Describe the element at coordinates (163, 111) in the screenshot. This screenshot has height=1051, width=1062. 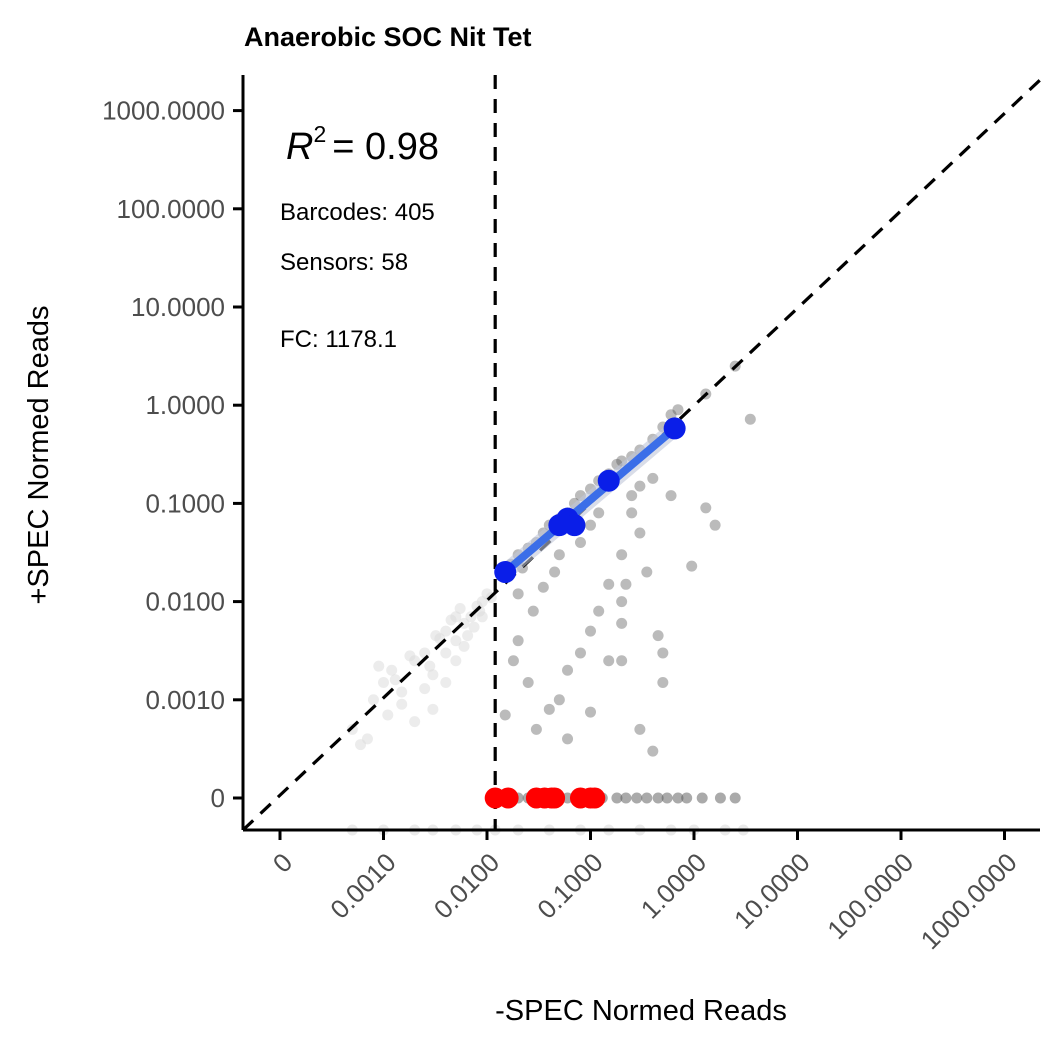
I see `y-tick-label: 1000.0000` at that location.